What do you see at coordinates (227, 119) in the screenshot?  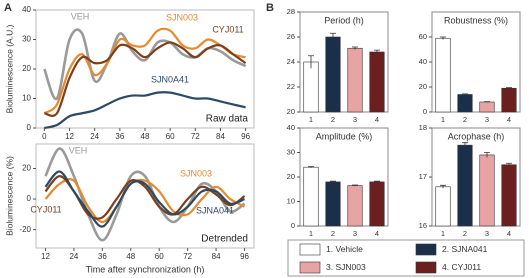 I see `annotation: Raw data` at bounding box center [227, 119].